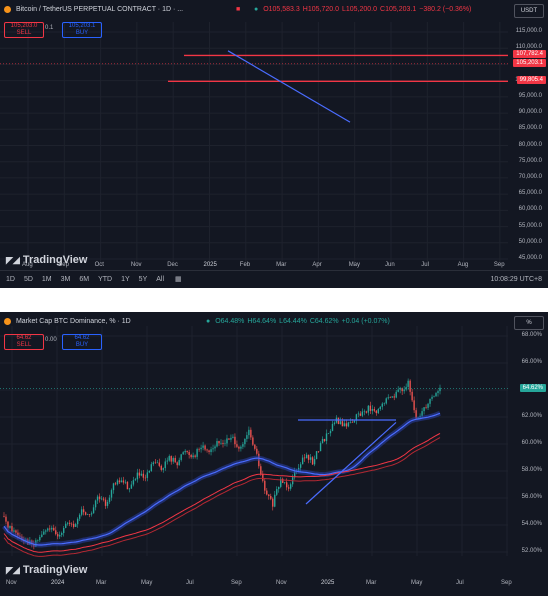 This screenshot has height=596, width=548. I want to click on timeframe-1y: 1Y, so click(125, 279).